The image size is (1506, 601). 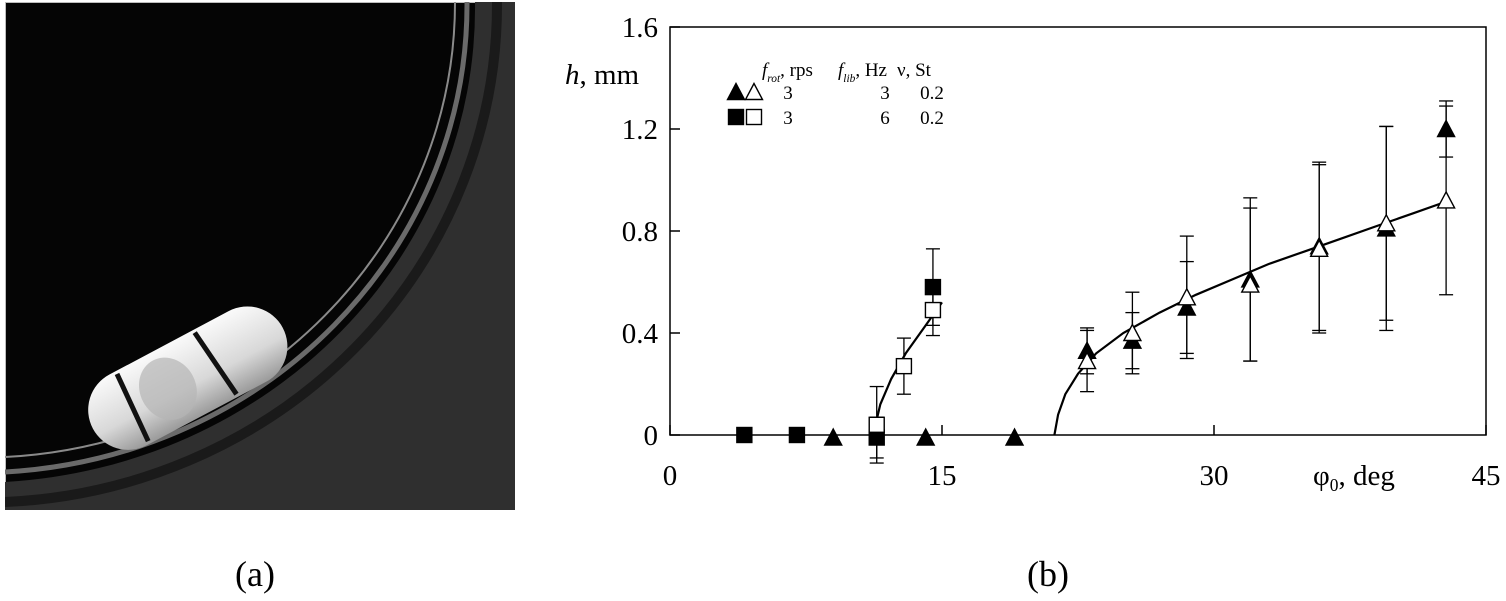 I want to click on y-tick-label: 0, so click(x=651, y=436).